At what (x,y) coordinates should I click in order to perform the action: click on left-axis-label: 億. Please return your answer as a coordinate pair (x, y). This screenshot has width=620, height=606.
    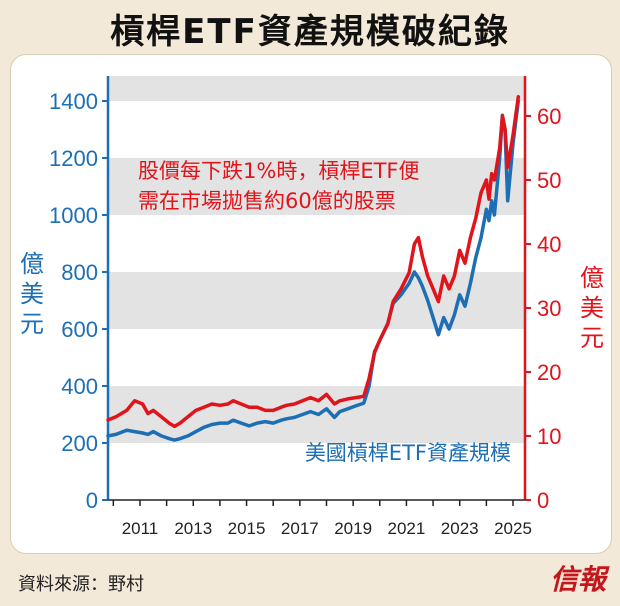
    Looking at the image, I should click on (32, 264).